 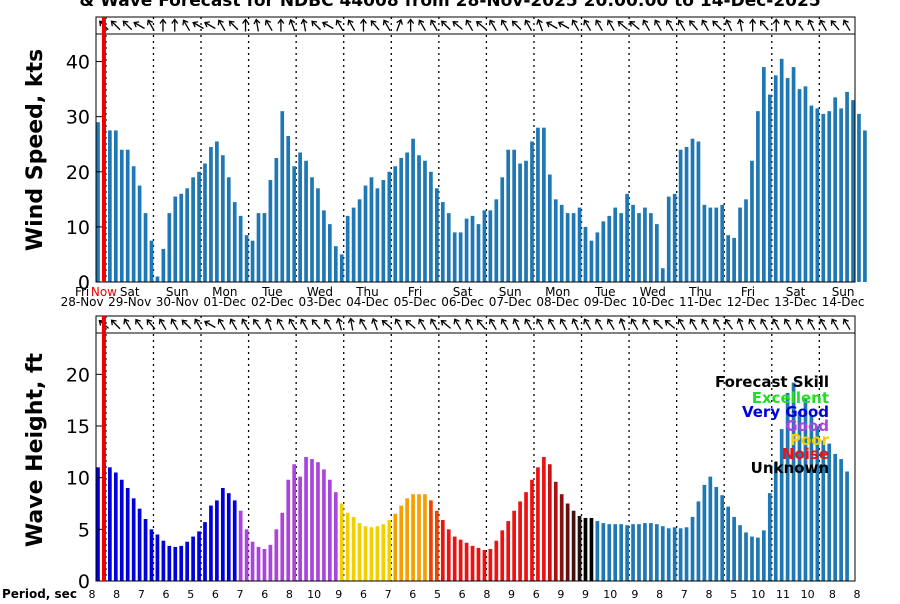 What do you see at coordinates (510, 302) in the screenshot?
I see `day-date-label: 07-Dec` at bounding box center [510, 302].